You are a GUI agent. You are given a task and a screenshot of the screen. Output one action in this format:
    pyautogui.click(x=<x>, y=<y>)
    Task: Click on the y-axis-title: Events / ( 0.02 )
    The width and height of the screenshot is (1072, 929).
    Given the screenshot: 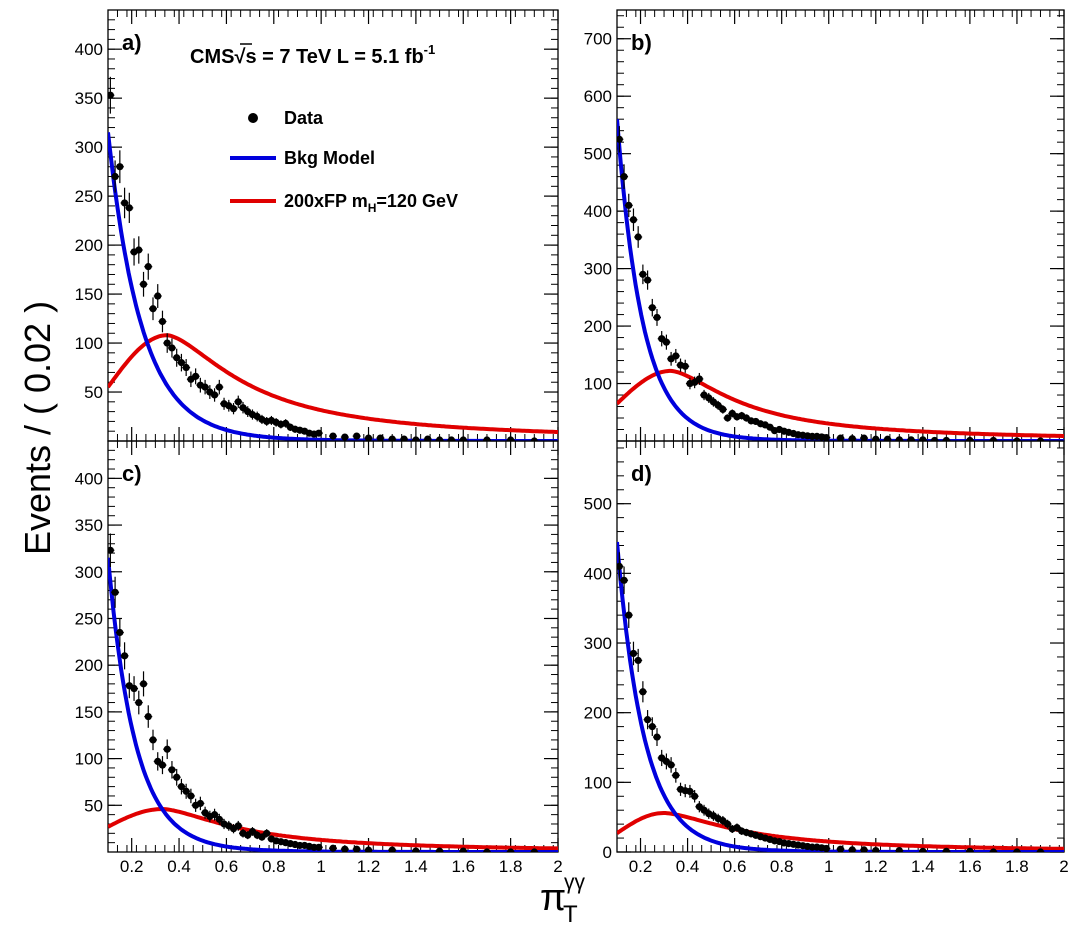 What is the action you would take?
    pyautogui.click(x=37, y=428)
    